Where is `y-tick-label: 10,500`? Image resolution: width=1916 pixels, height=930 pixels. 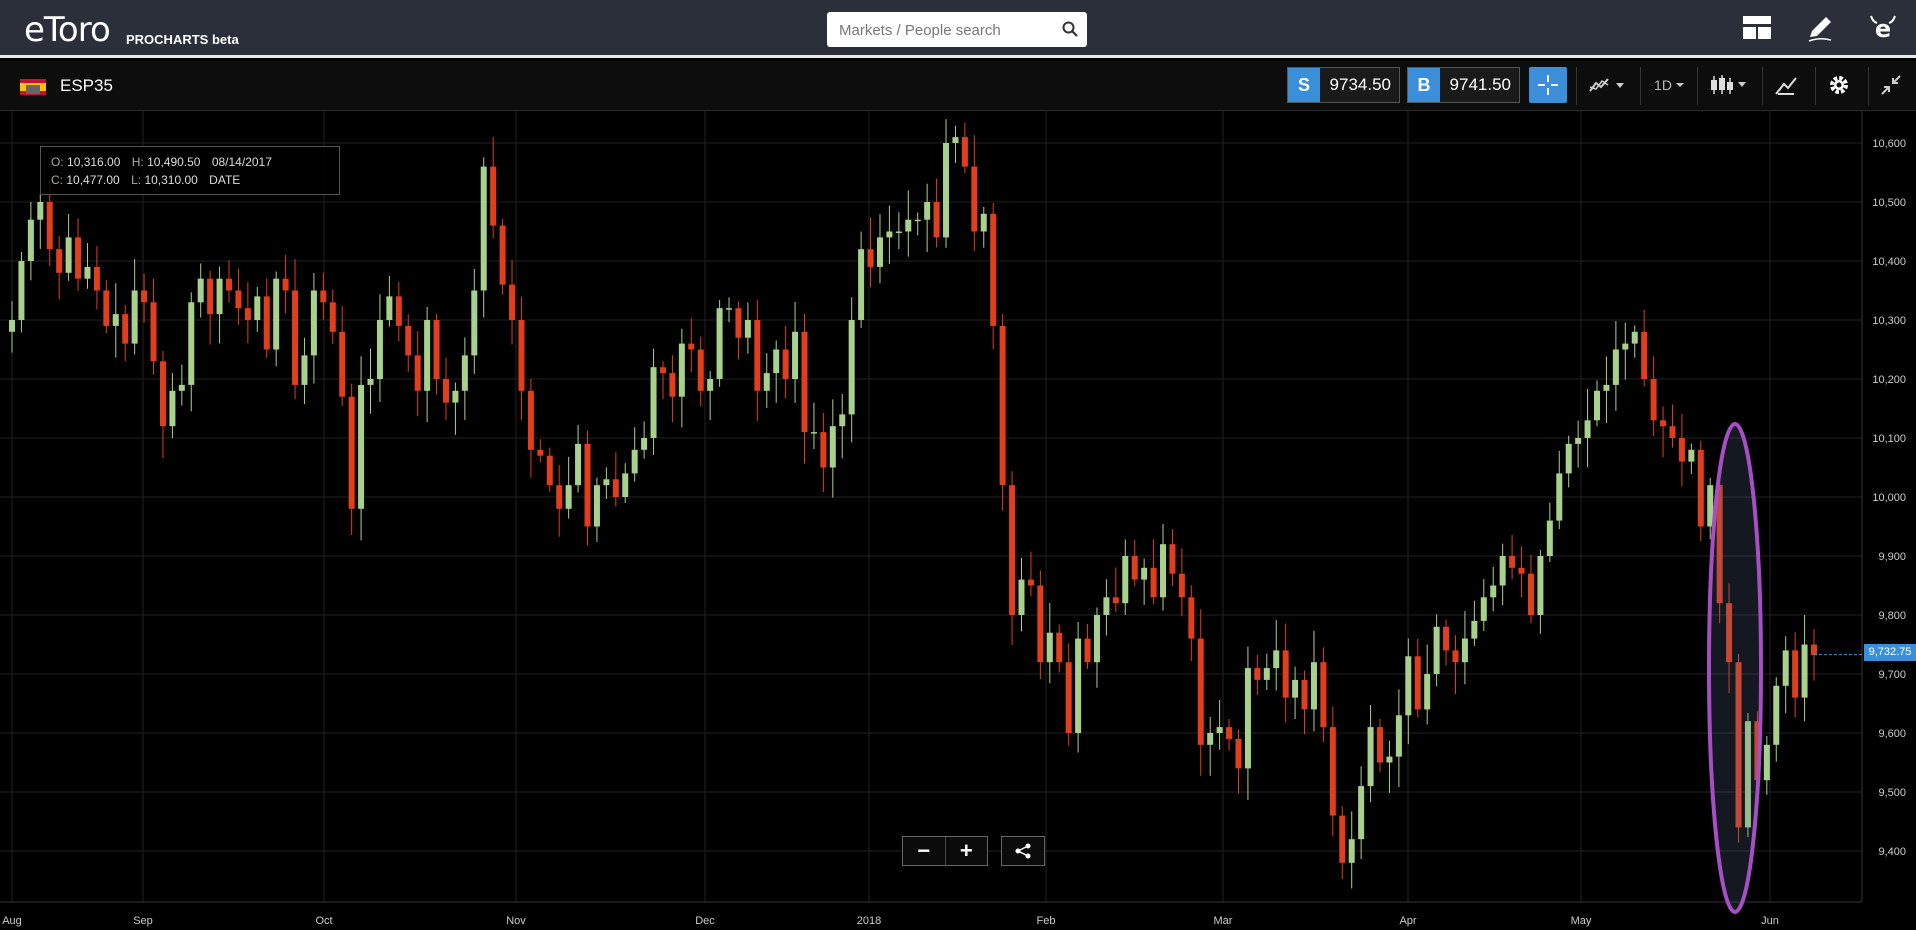
y-tick-label: 10,500 is located at coordinates (1889, 203).